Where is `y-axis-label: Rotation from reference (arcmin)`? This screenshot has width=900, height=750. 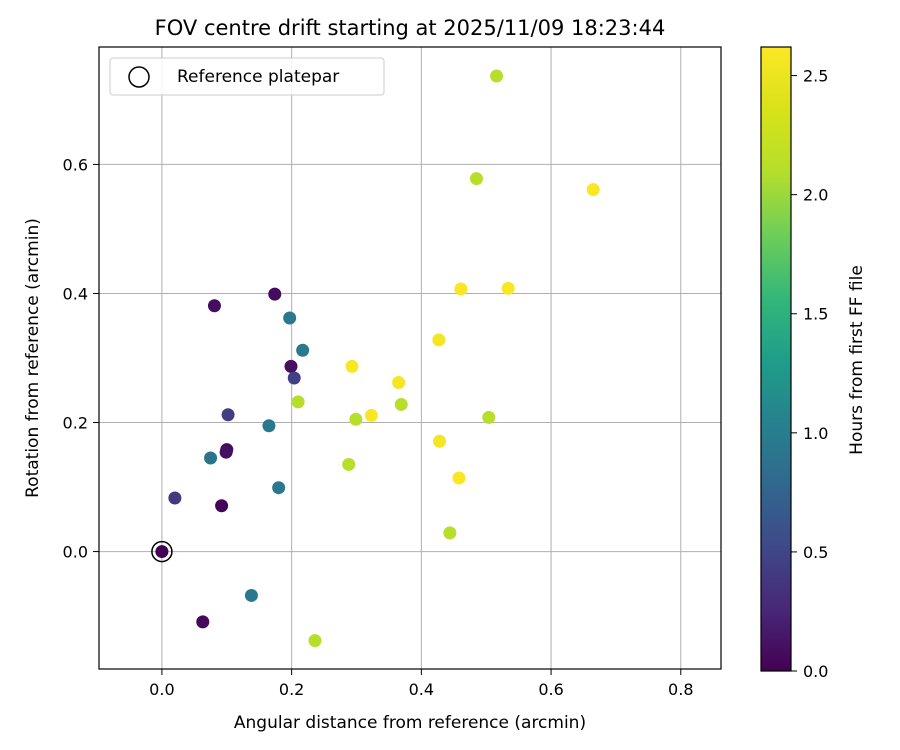 y-axis-label: Rotation from reference (arcmin) is located at coordinates (33, 358).